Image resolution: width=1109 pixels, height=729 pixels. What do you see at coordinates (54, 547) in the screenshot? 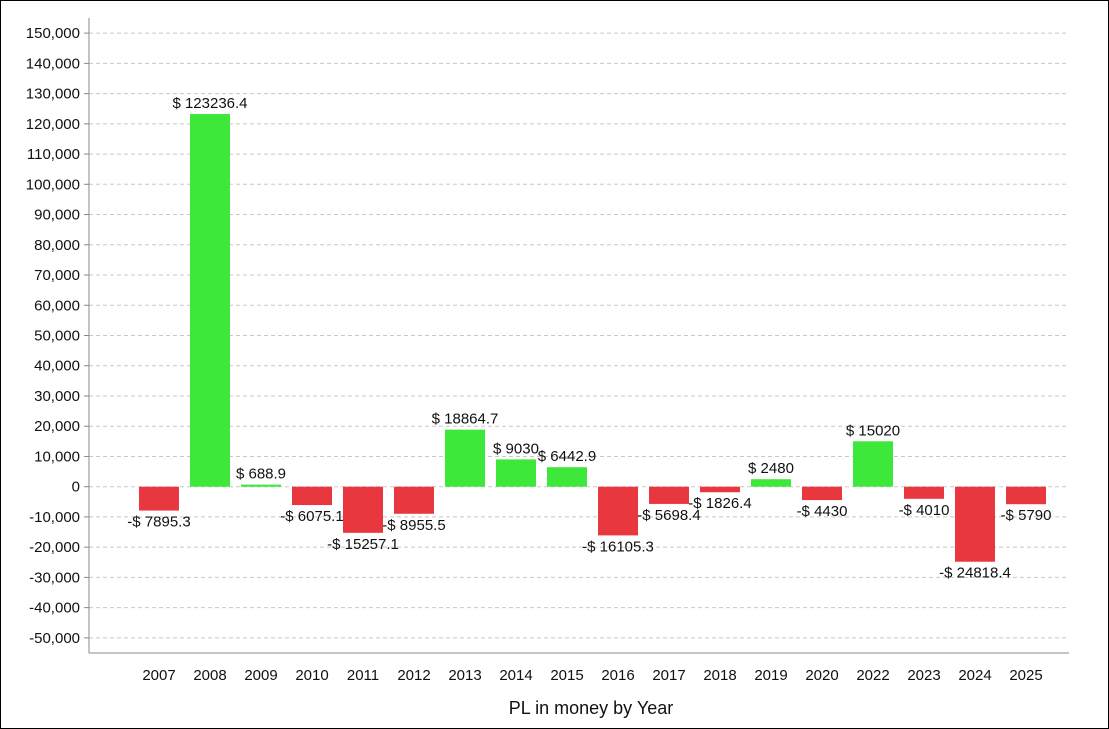
I see `y-tick-label: -20,000` at bounding box center [54, 547].